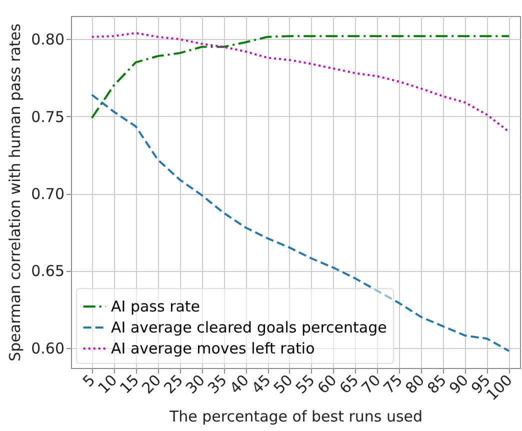 This screenshot has height=431, width=522. What do you see at coordinates (47, 271) in the screenshot?
I see `y-tick-label: 0.65` at bounding box center [47, 271].